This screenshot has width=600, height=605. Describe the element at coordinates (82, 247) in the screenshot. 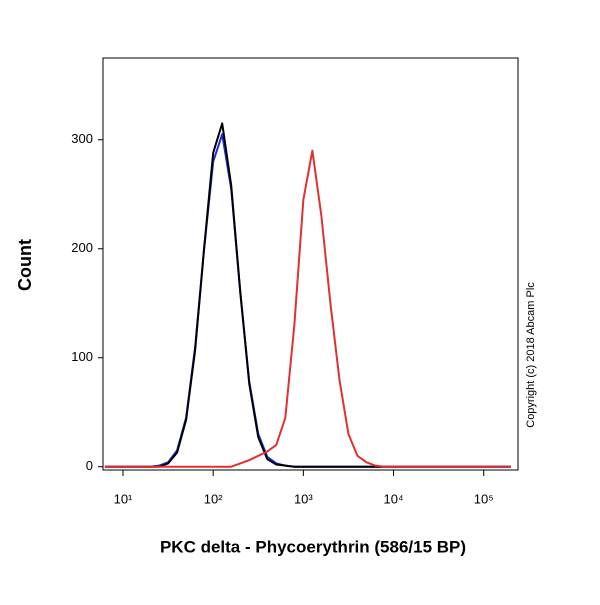

I see `y-tick-label: 200` at that location.